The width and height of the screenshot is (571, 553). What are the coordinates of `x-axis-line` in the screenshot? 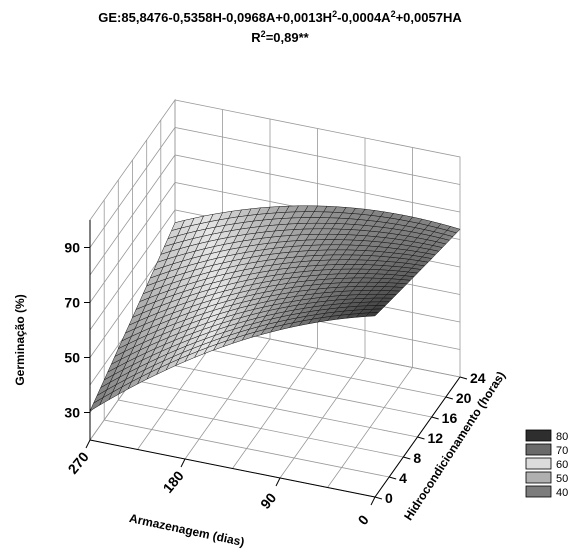 It's located at (232, 468).